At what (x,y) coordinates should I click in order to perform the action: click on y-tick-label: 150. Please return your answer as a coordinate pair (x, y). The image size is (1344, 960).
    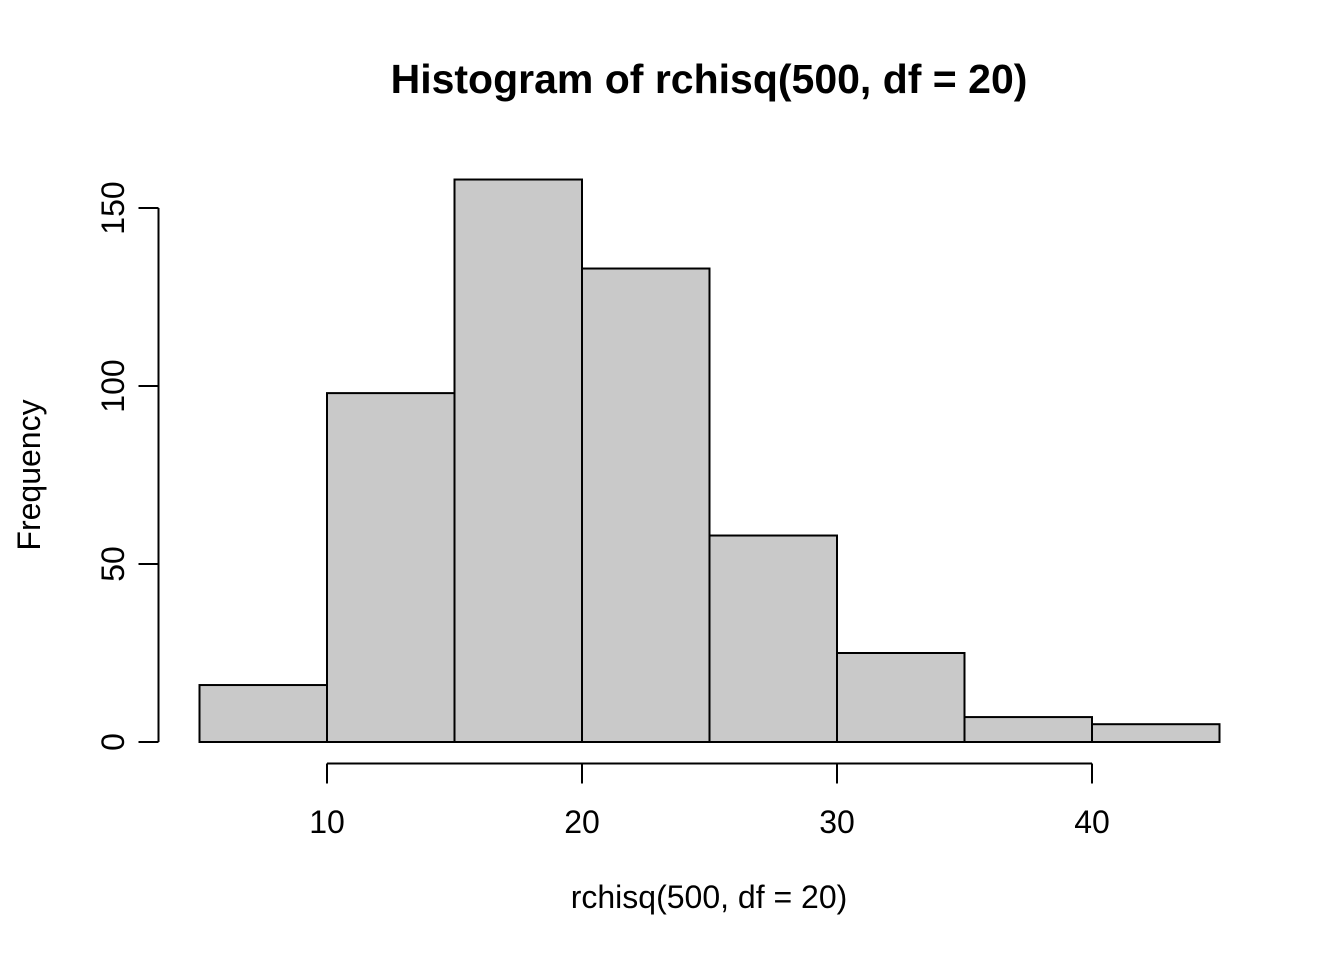
    Looking at the image, I should click on (113, 207).